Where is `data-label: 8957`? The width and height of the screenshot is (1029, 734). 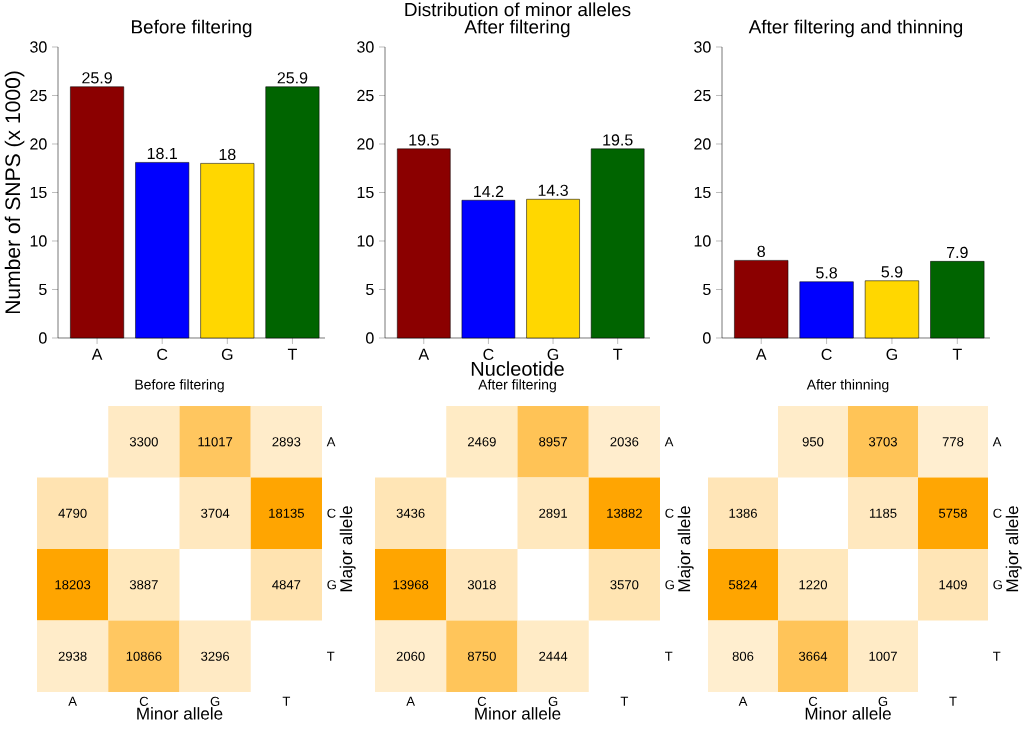
data-label: 8957 is located at coordinates (553, 442).